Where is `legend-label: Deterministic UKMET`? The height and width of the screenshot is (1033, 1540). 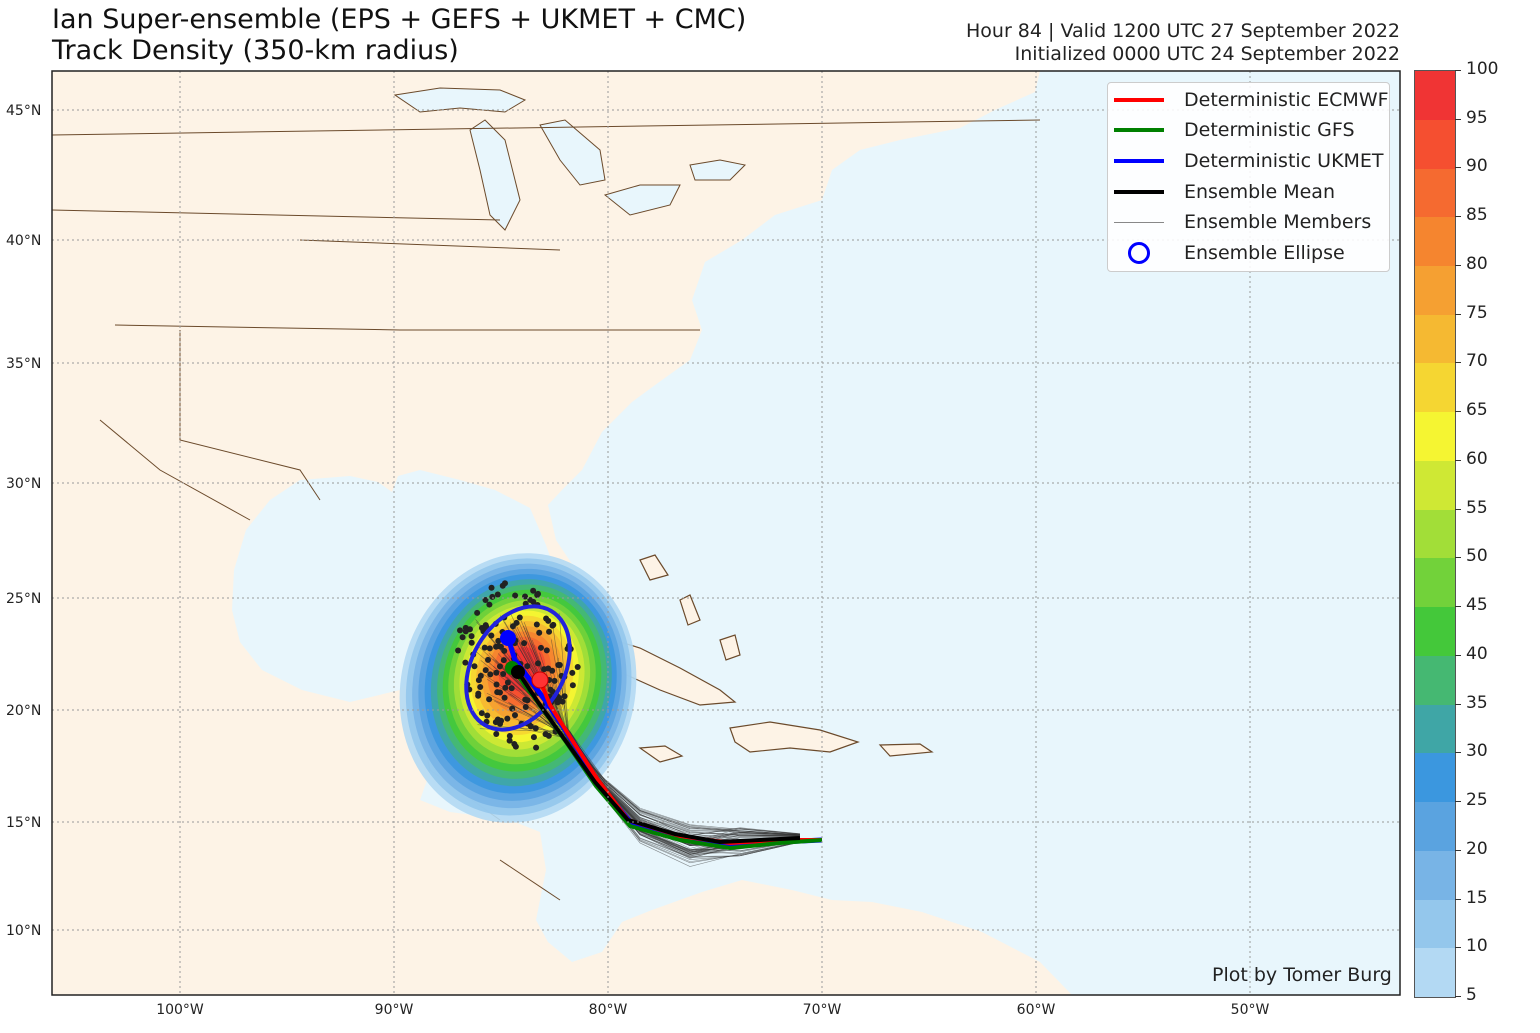
legend-label: Deterministic UKMET is located at coordinates (1284, 161).